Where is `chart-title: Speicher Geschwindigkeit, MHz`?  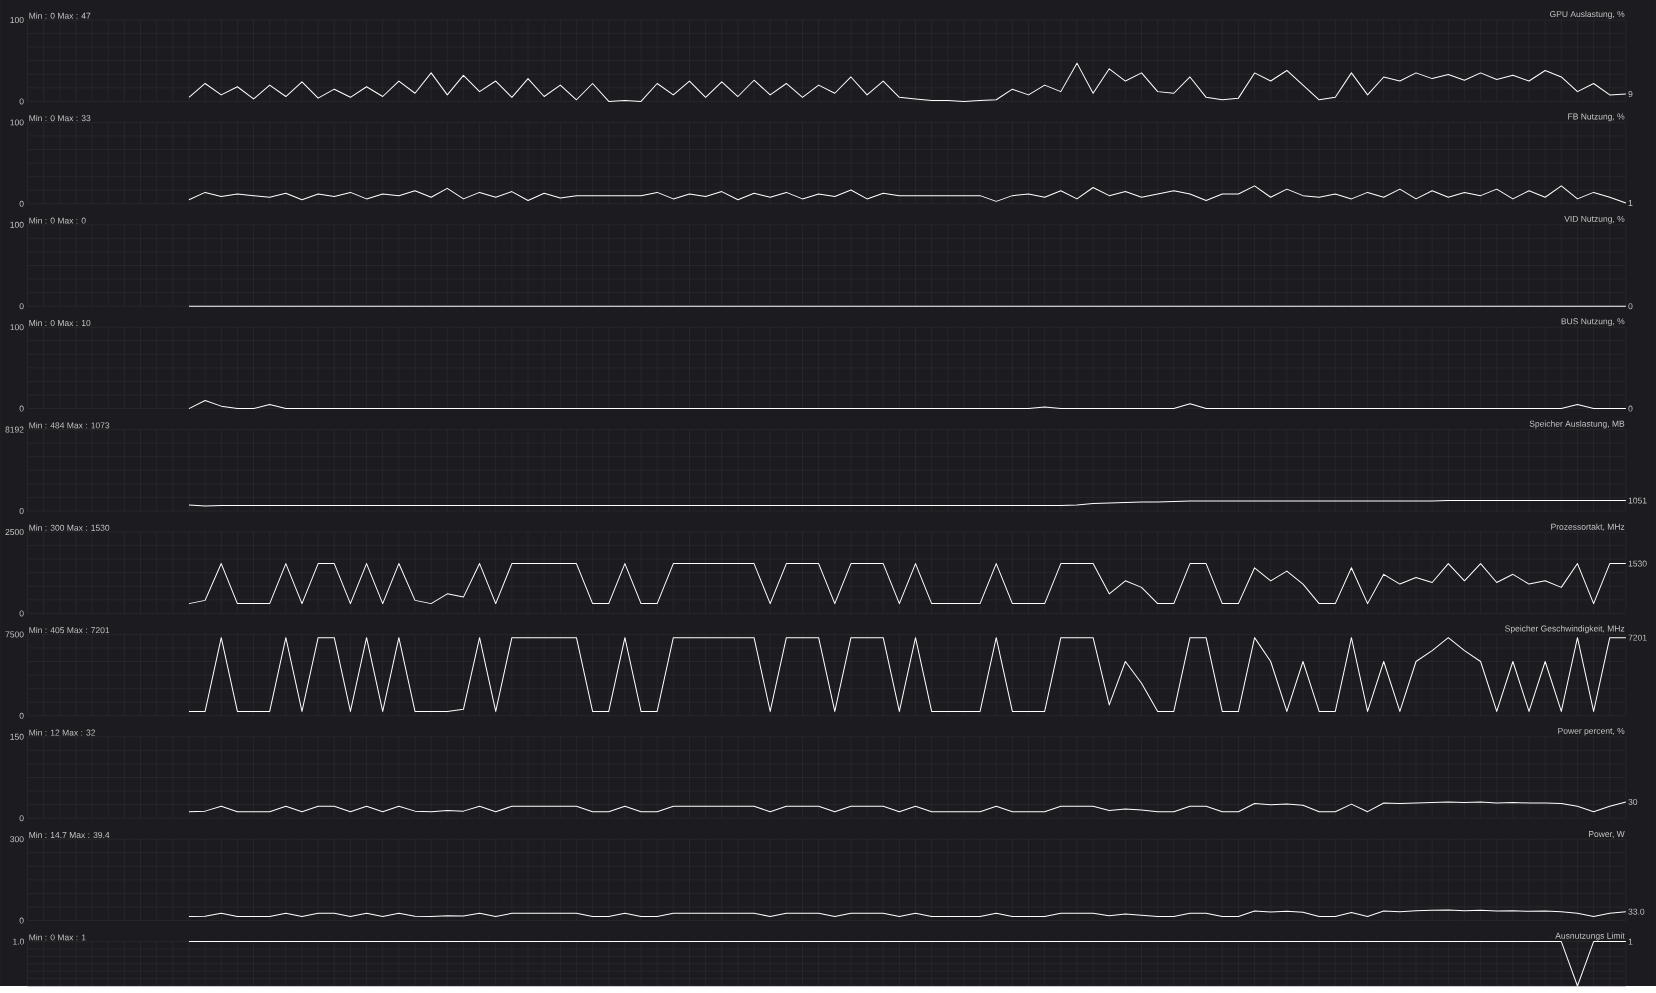 chart-title: Speicher Geschwindigkeit, MHz is located at coordinates (1565, 629).